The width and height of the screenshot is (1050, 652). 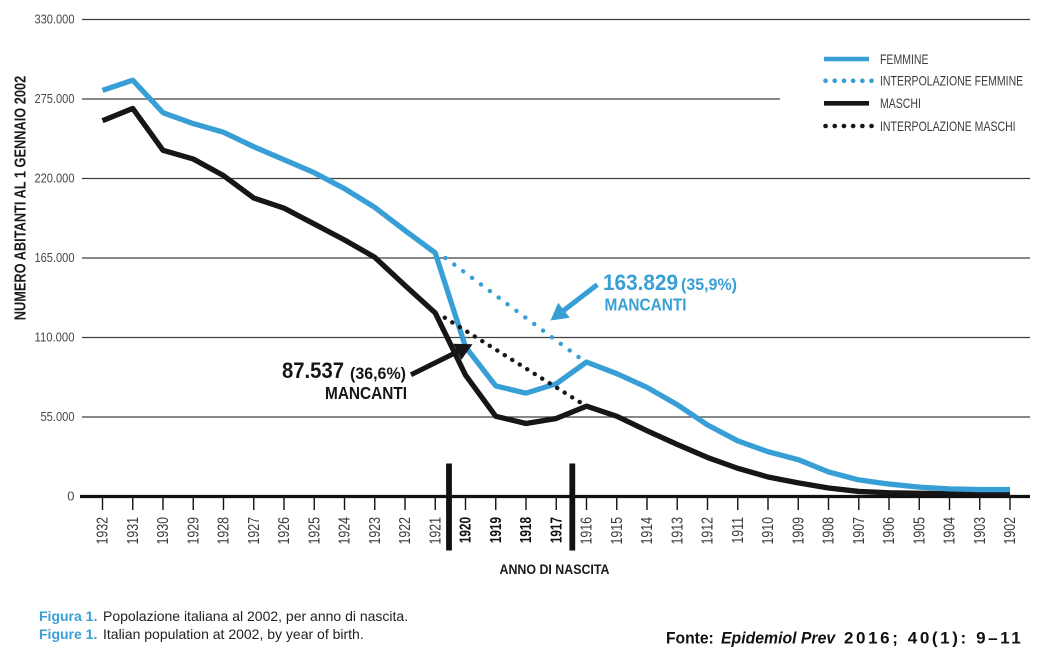 What do you see at coordinates (55, 98) in the screenshot?
I see `svg-text: 275.000` at bounding box center [55, 98].